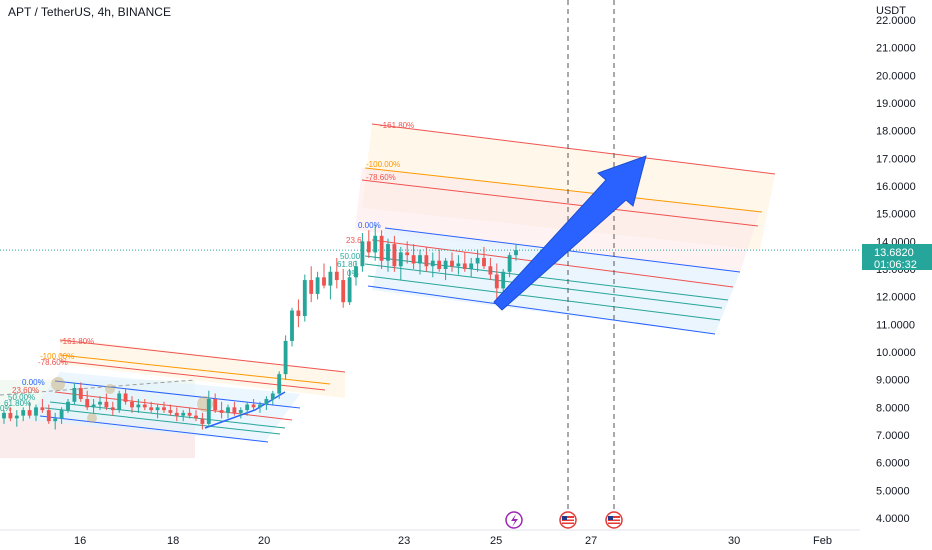 This screenshot has width=932, height=550. I want to click on x-tick: 20, so click(264, 541).